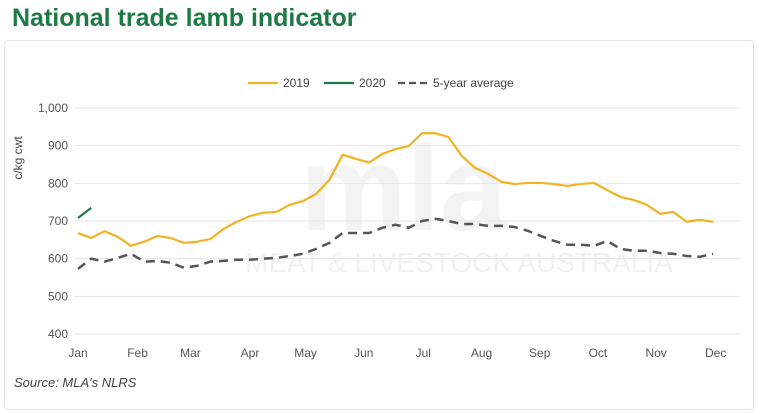 The image size is (768, 414). I want to click on x-tick-label-feb: Feb, so click(137, 353).